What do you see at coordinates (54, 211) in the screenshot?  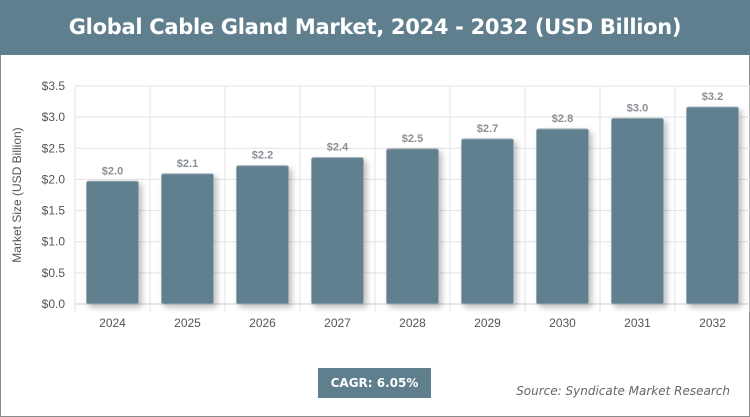 I see `y-tick-label: $1.5` at bounding box center [54, 211].